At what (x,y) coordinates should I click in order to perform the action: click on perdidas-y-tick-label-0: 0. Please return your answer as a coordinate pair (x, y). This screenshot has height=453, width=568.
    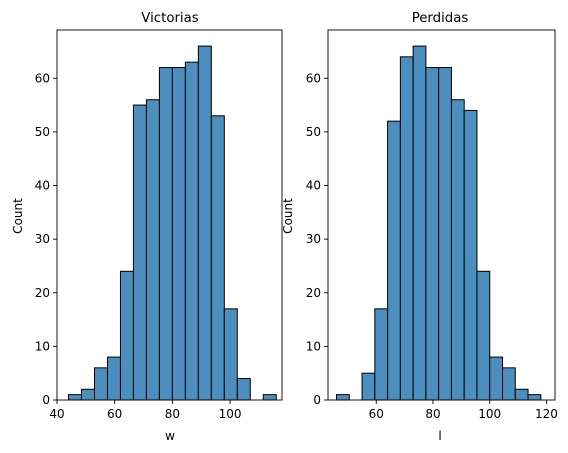
    Looking at the image, I should click on (317, 400).